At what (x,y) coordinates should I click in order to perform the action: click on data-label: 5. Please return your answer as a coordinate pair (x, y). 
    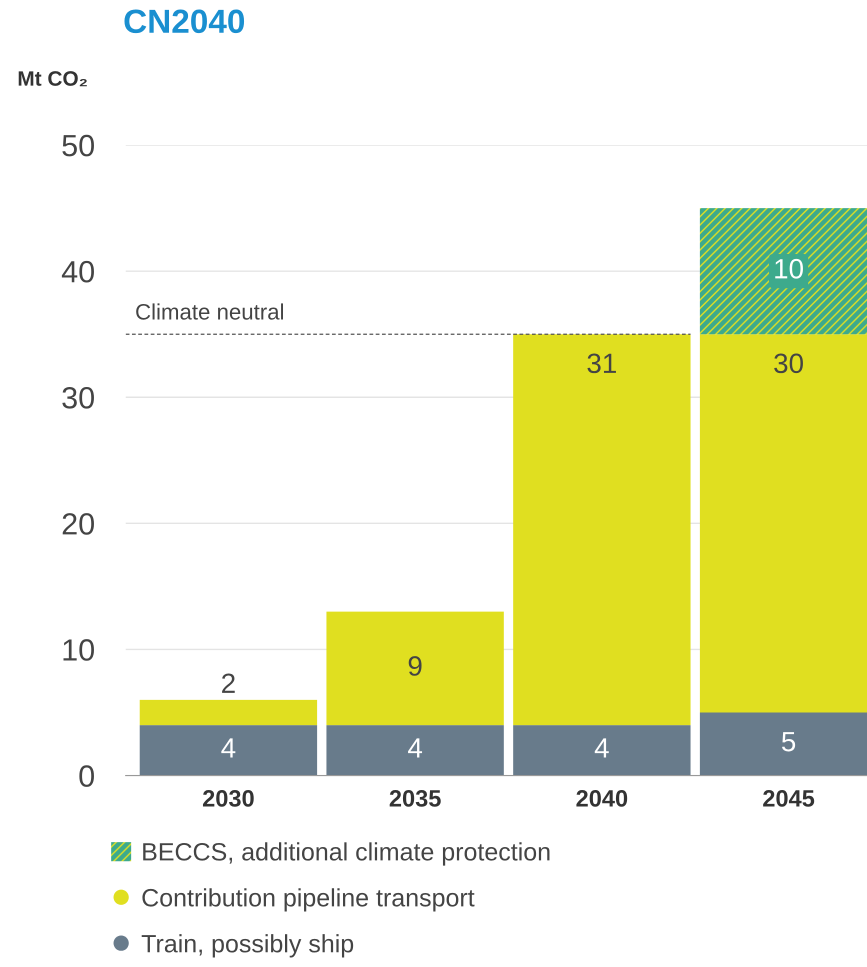
    Looking at the image, I should click on (789, 742).